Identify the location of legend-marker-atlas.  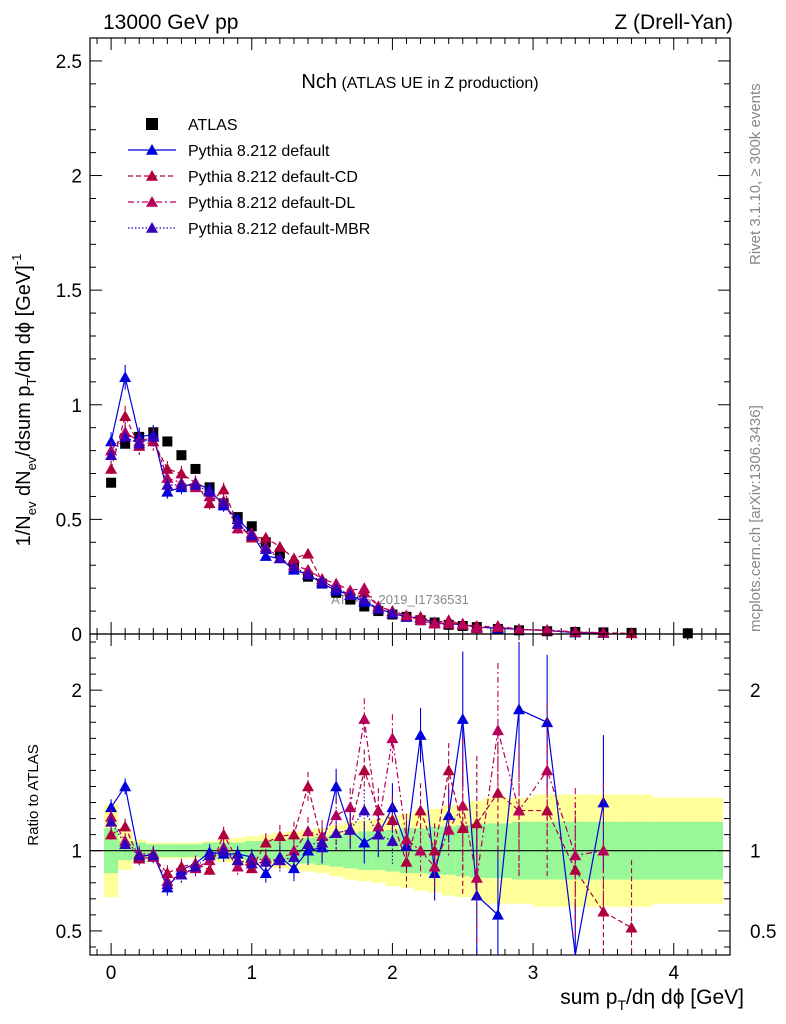
(152, 124).